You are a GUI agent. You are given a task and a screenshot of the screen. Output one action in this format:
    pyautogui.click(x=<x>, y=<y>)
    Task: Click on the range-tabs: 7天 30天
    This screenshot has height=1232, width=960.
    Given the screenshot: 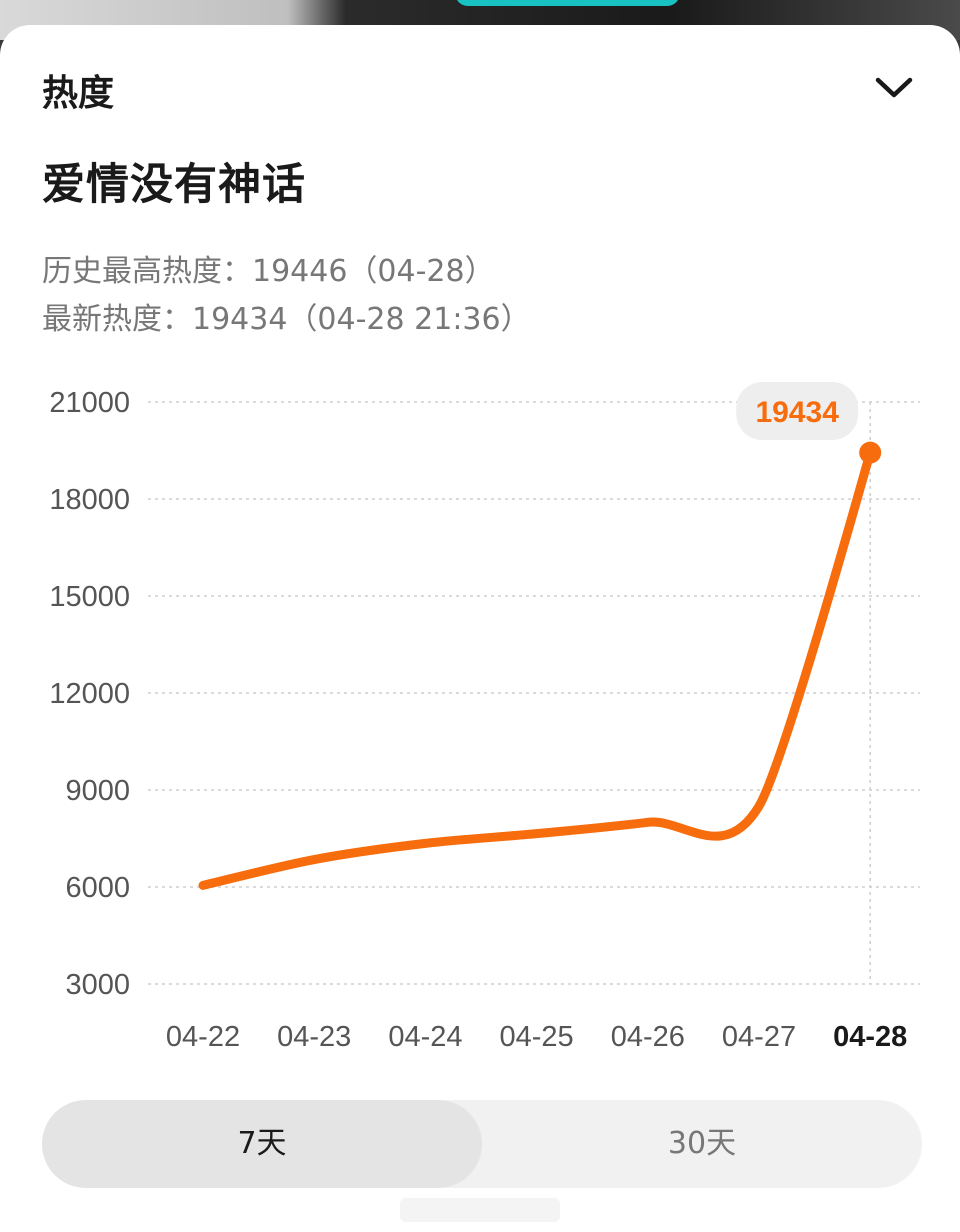 What is the action you would take?
    pyautogui.click(x=482, y=1144)
    